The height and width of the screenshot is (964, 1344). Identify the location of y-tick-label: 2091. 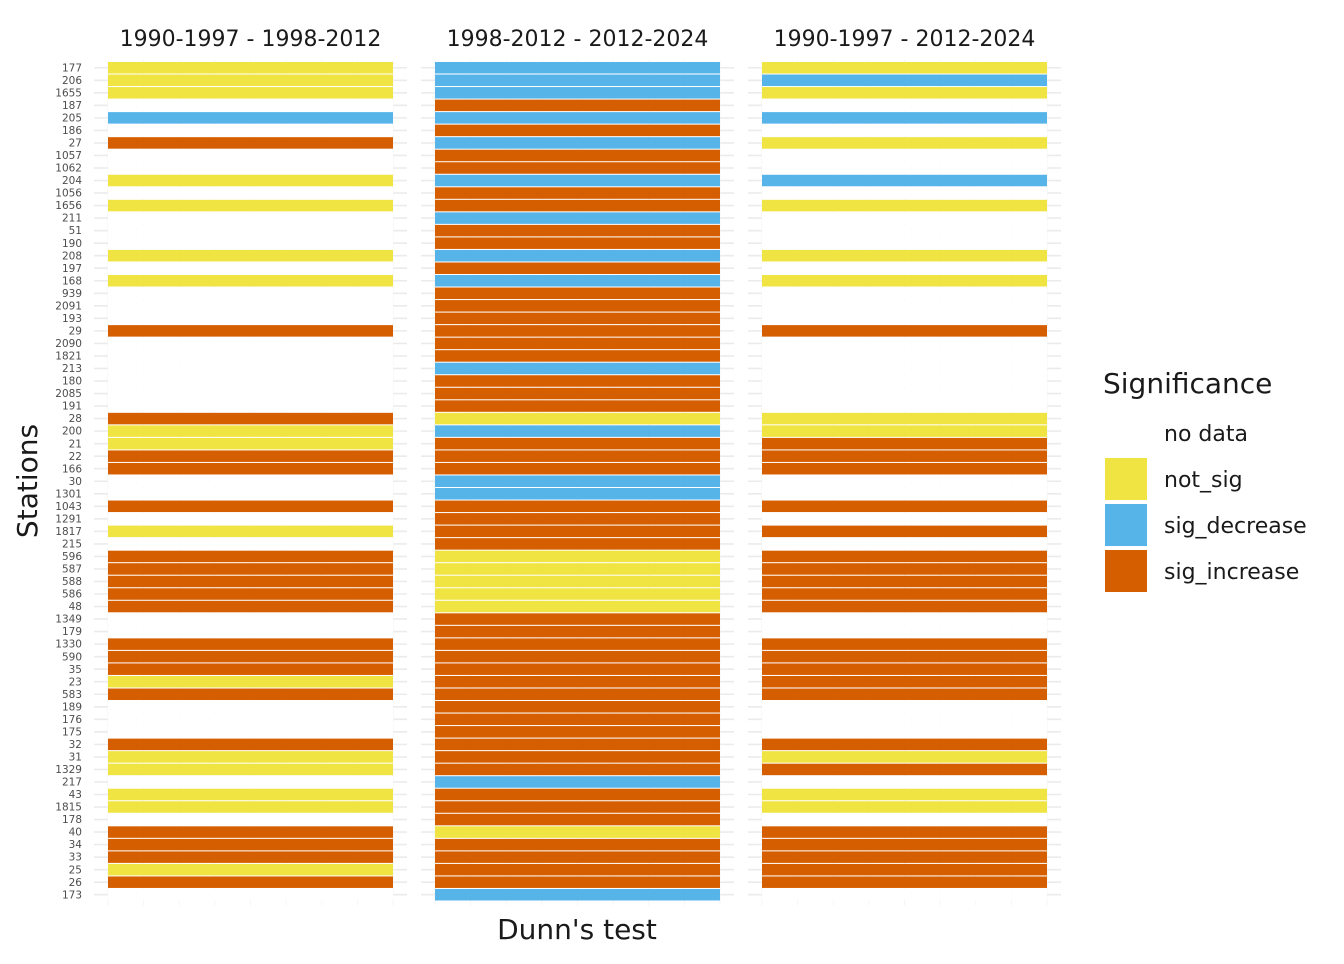
(68, 306).